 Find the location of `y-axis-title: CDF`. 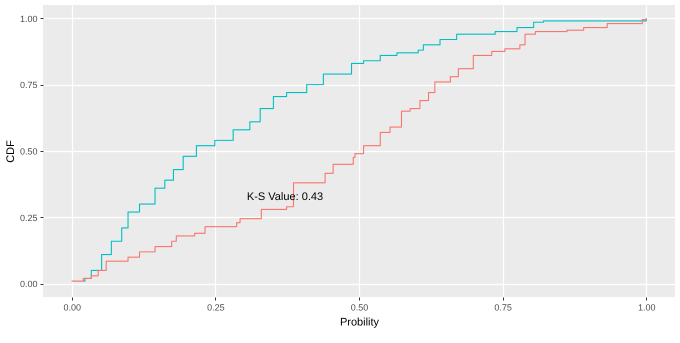

y-axis-title: CDF is located at coordinates (10, 151).